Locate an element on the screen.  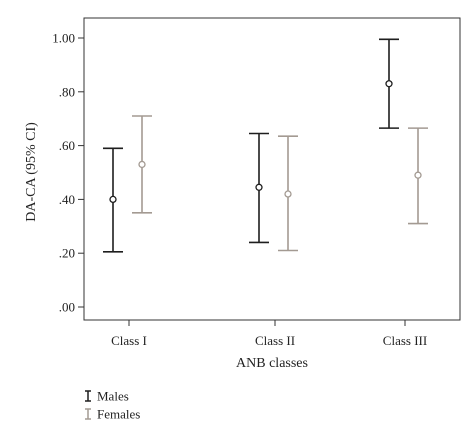
y-tick-label: .60 is located at coordinates (67, 145).